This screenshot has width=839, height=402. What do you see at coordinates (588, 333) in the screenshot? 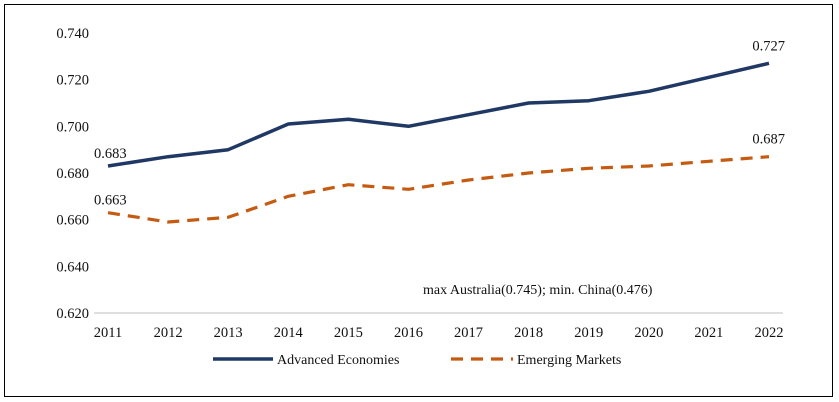
I see `x-tick-label: 2019` at bounding box center [588, 333].